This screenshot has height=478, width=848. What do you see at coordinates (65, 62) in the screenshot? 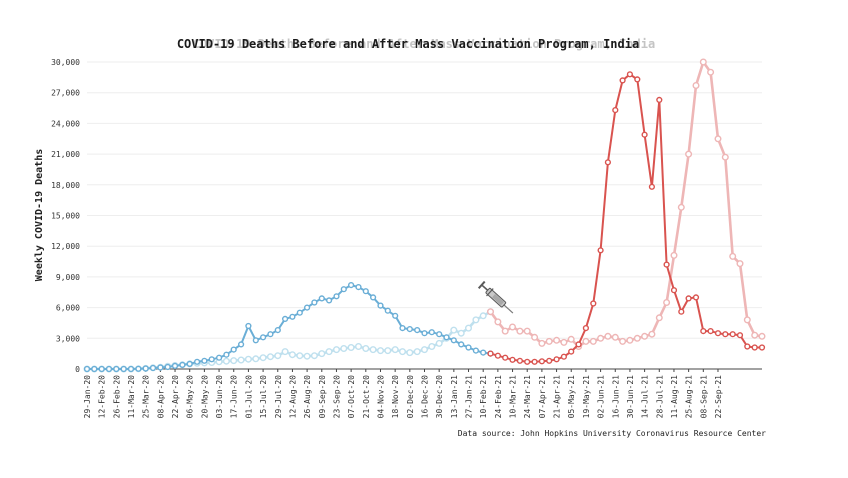
I see `y-tick-label: 30,000` at bounding box center [65, 62].